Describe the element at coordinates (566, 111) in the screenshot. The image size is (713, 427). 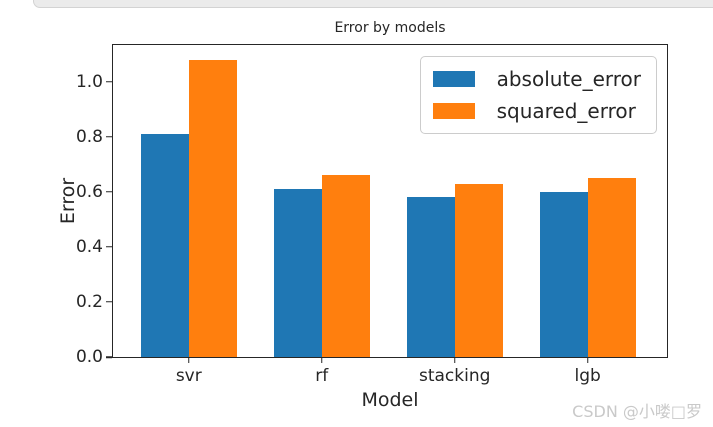
I see `legend-label: squared_error` at that location.